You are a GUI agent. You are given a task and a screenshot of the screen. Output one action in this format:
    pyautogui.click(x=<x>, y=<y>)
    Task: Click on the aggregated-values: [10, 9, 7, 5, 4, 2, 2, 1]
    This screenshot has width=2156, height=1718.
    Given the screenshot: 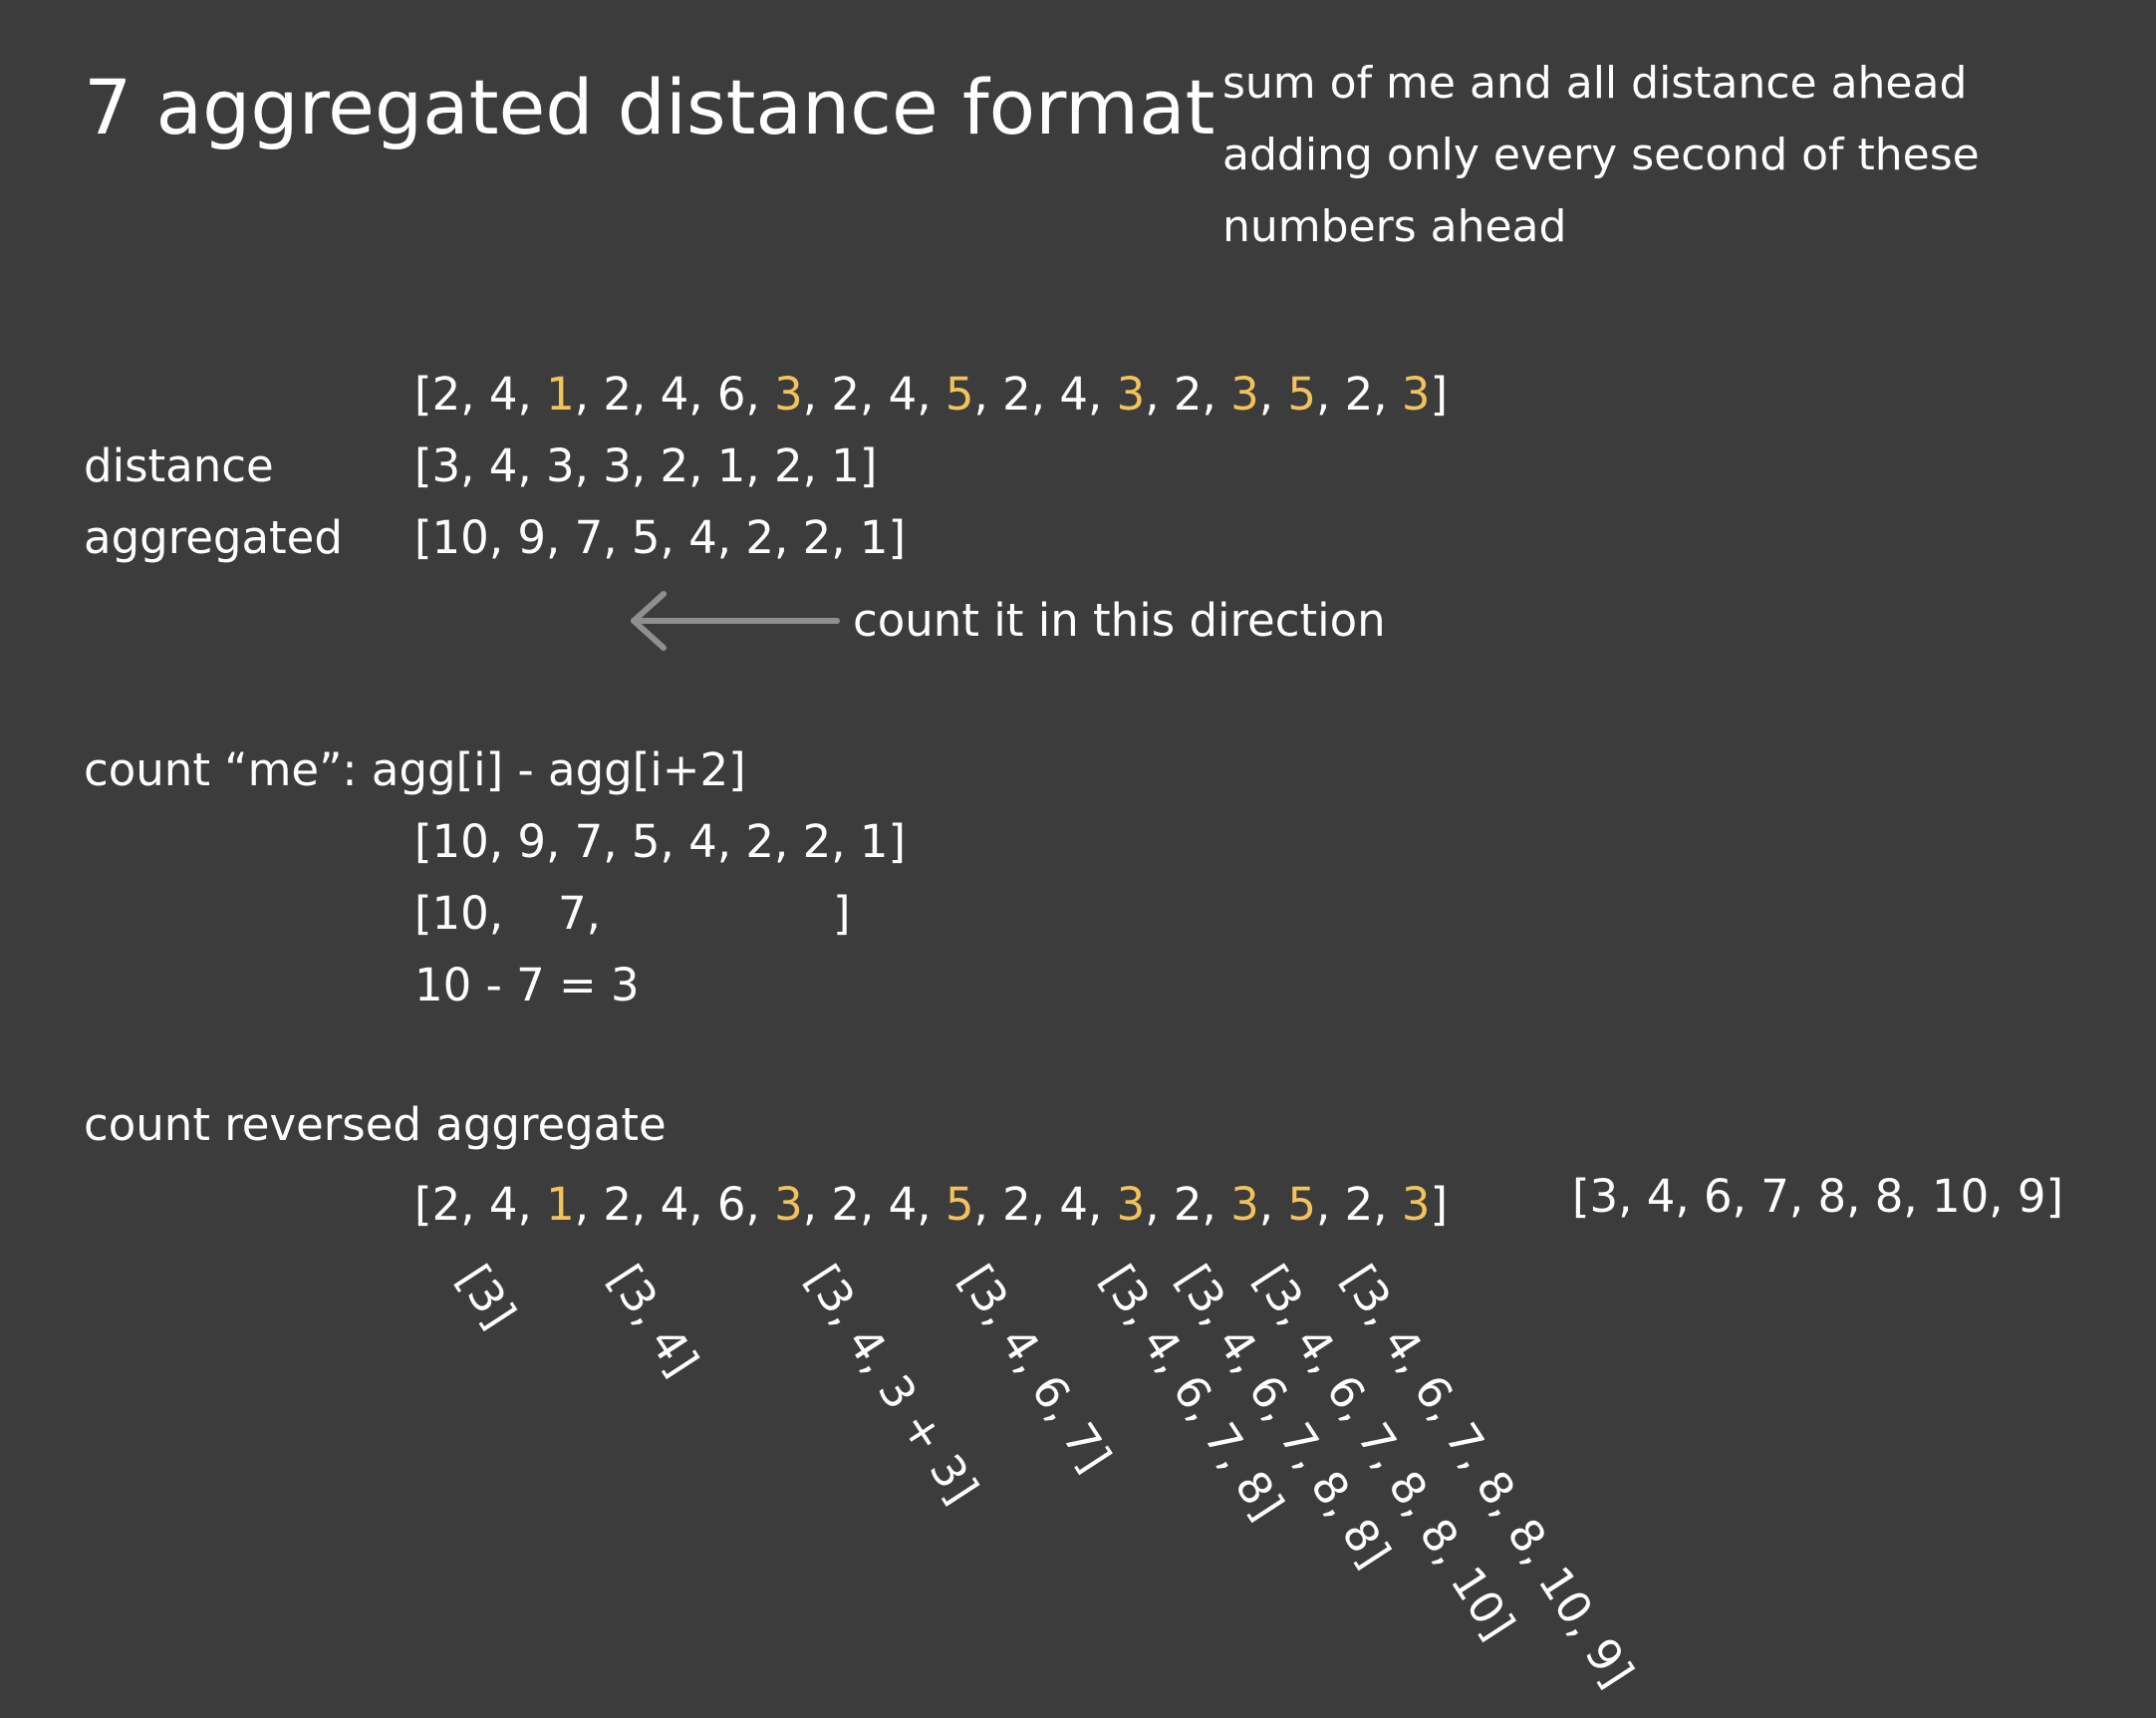 What is the action you would take?
    pyautogui.click(x=660, y=537)
    